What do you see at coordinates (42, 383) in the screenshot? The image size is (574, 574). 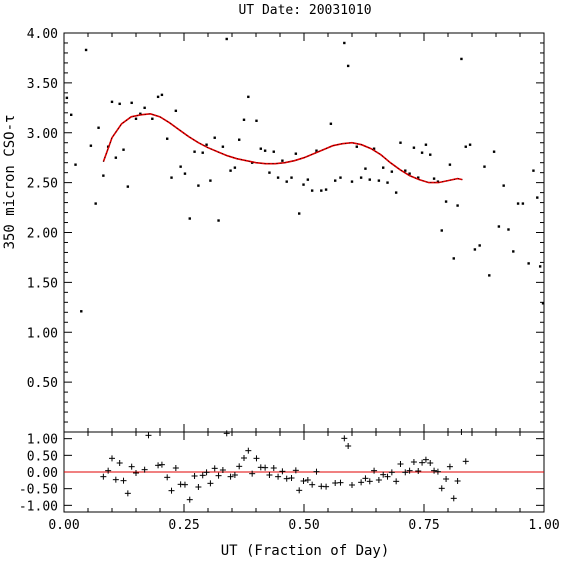 I see `y-tick-label: 0.50` at bounding box center [42, 383].